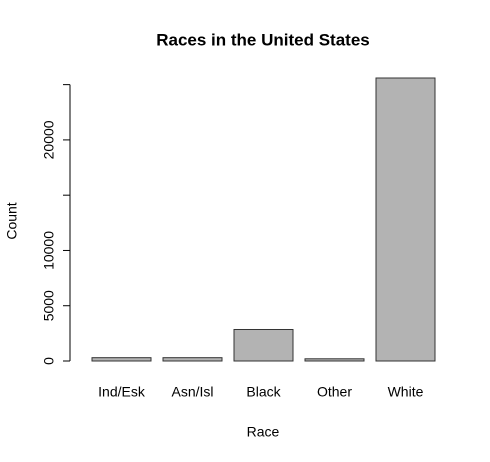  I want to click on x-tick-label: Black, so click(263, 392).